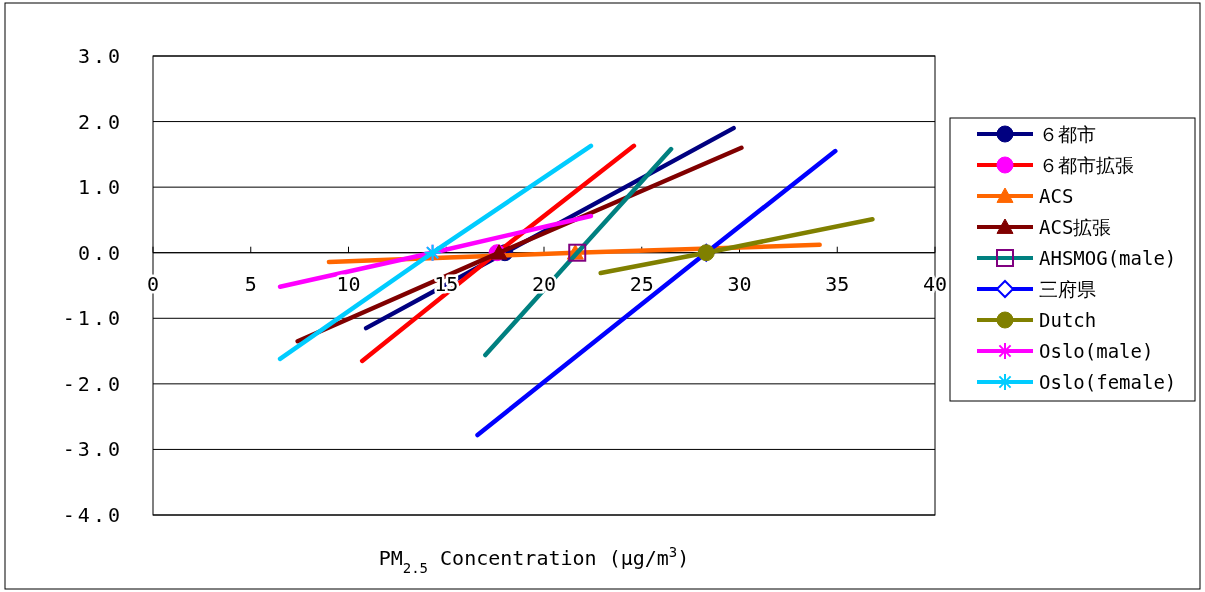 The width and height of the screenshot is (1205, 592). Describe the element at coordinates (100, 252) in the screenshot. I see `y-tick-label: 0.0` at that location.